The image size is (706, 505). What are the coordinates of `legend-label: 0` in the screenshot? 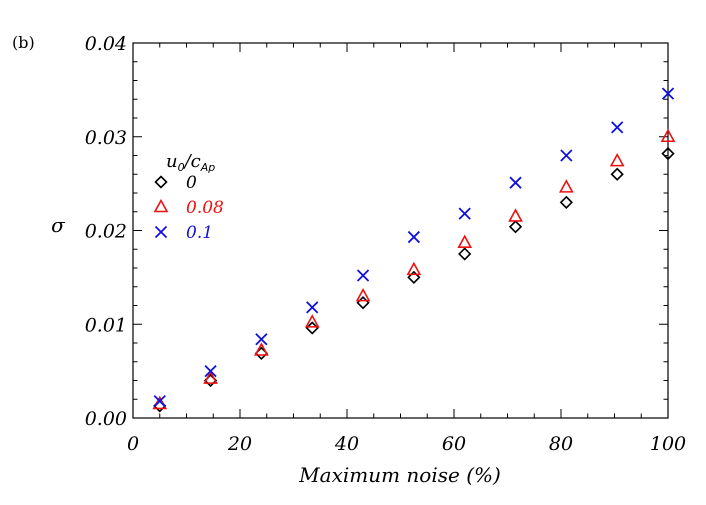 It's located at (191, 183).